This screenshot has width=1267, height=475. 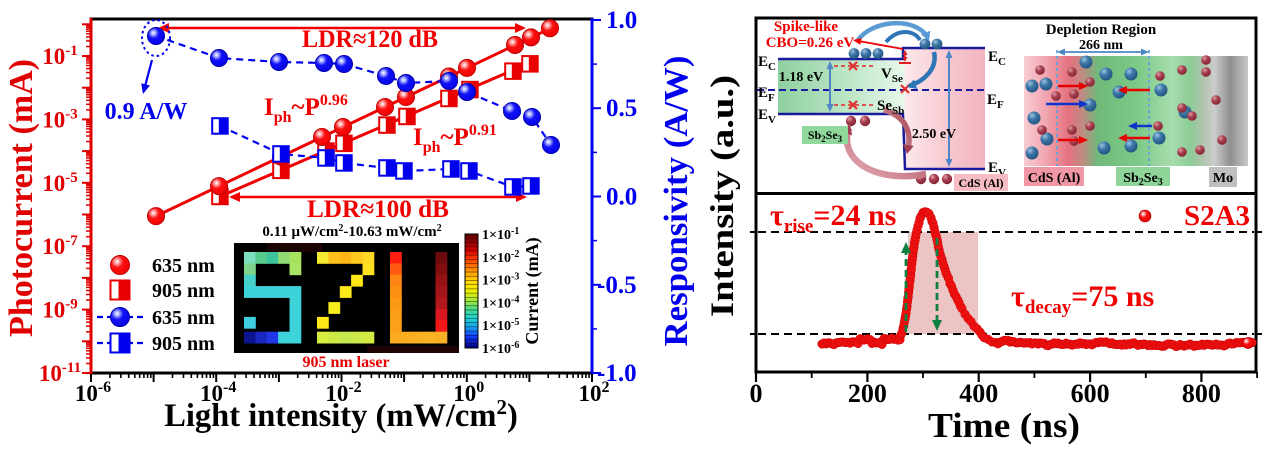 What do you see at coordinates (1217, 216) in the screenshot?
I see `svg-text: S2A3` at bounding box center [1217, 216].